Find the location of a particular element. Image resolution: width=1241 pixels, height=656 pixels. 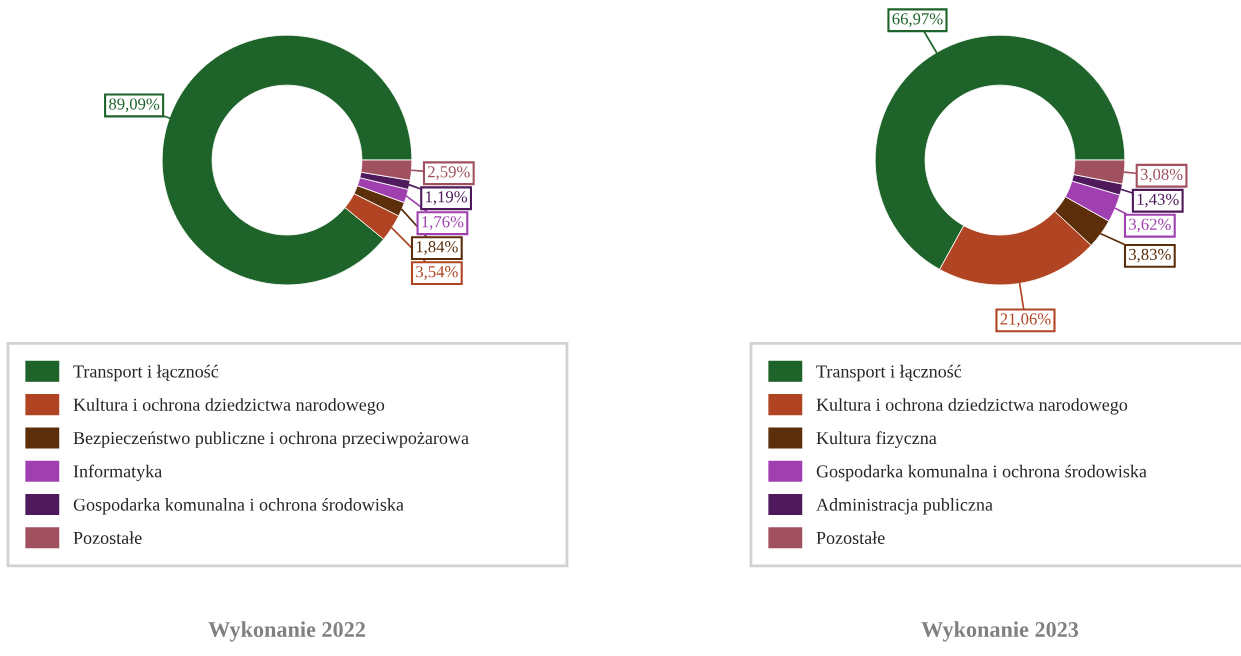

data-label: 3,54% is located at coordinates (437, 273).